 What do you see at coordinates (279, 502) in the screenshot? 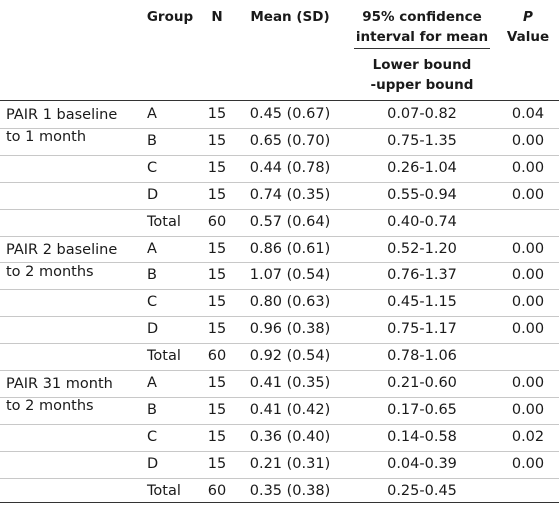
I see `table-bottom-rule` at bounding box center [279, 502].